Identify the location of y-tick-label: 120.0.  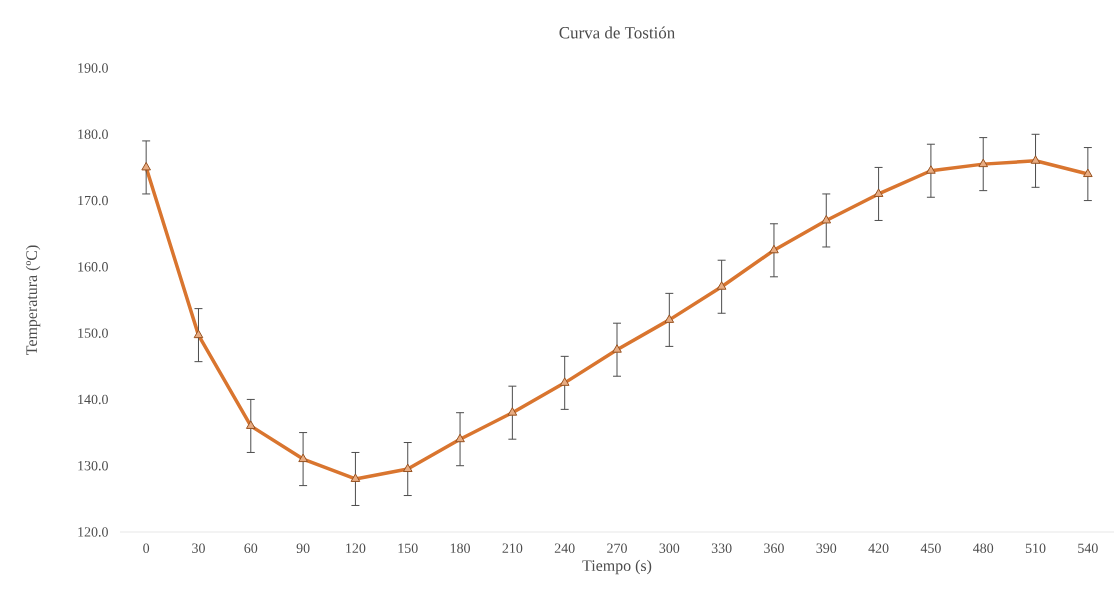
(93, 532).